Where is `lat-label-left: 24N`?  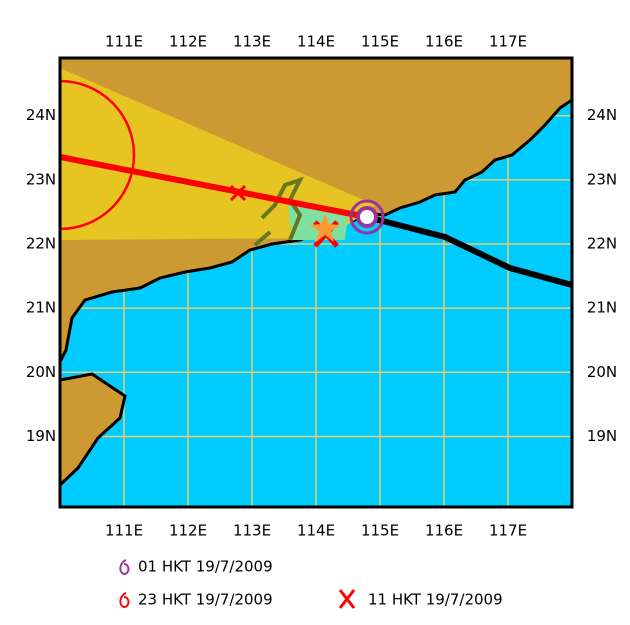 lat-label-left: 24N is located at coordinates (41, 115).